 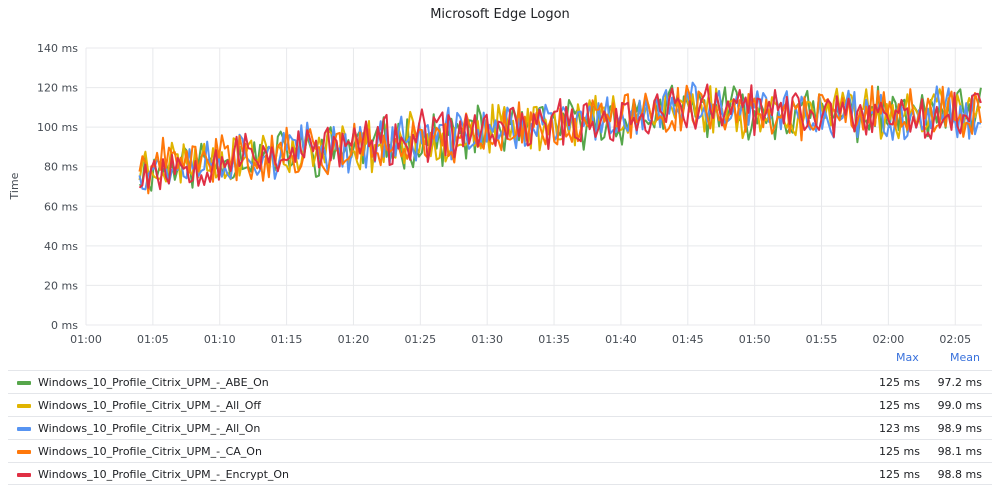 I want to click on legend-series-name: Windows_10_Profile_Citrix_UPM_-_All_On, so click(x=149, y=428).